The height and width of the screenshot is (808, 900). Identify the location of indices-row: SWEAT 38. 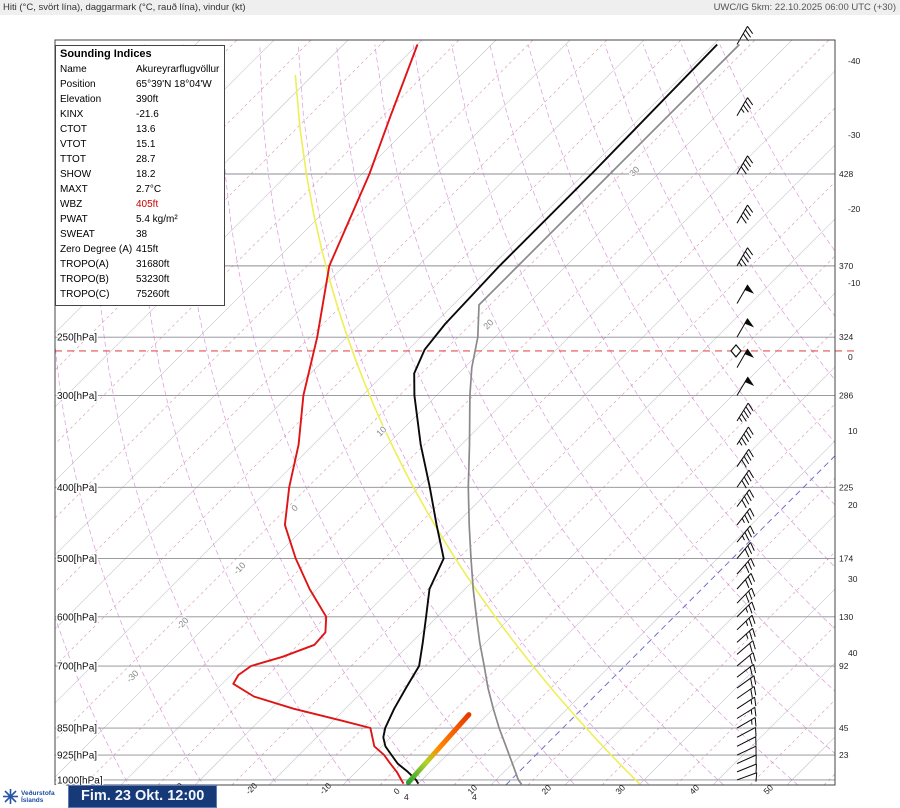
(104, 234).